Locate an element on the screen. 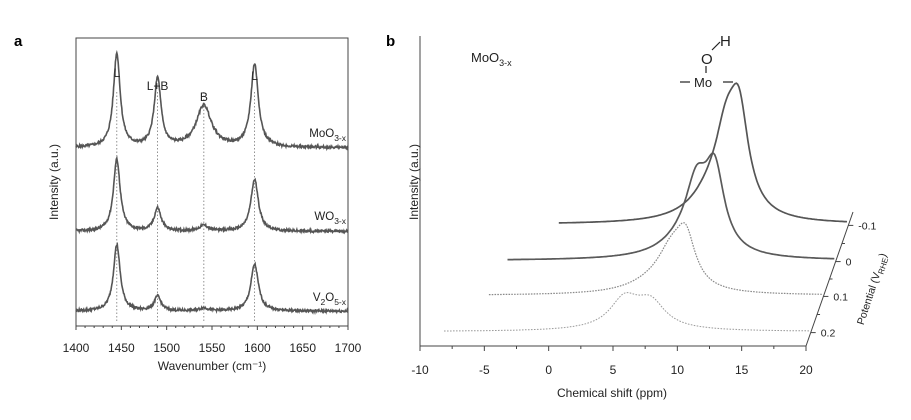 Image resolution: width=911 pixels, height=420 pixels. potential-label-sub: RHE is located at coordinates (883, 266).